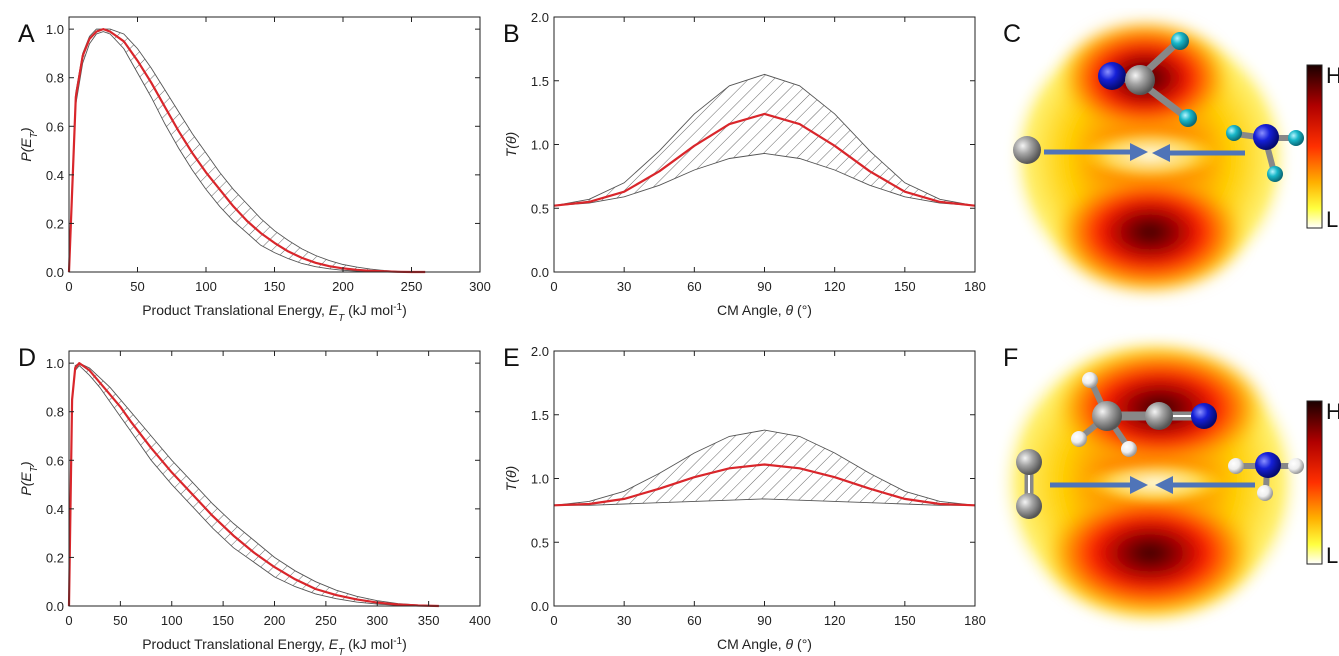 The width and height of the screenshot is (1339, 656). Describe the element at coordinates (835, 286) in the screenshot. I see `x-tick-label: 120` at that location.